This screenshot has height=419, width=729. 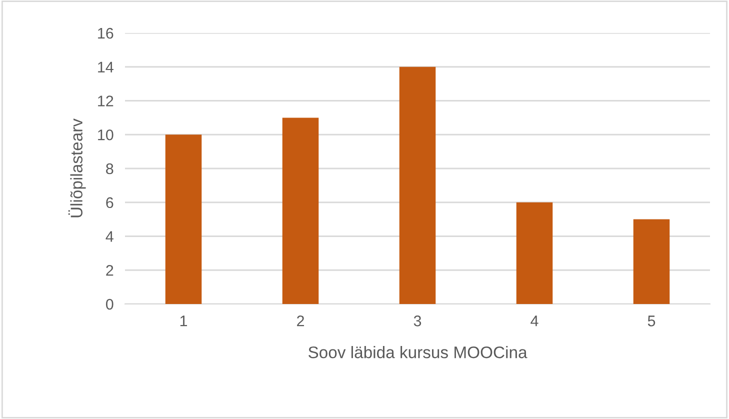 I want to click on y-tick-label: 12, so click(x=106, y=101).